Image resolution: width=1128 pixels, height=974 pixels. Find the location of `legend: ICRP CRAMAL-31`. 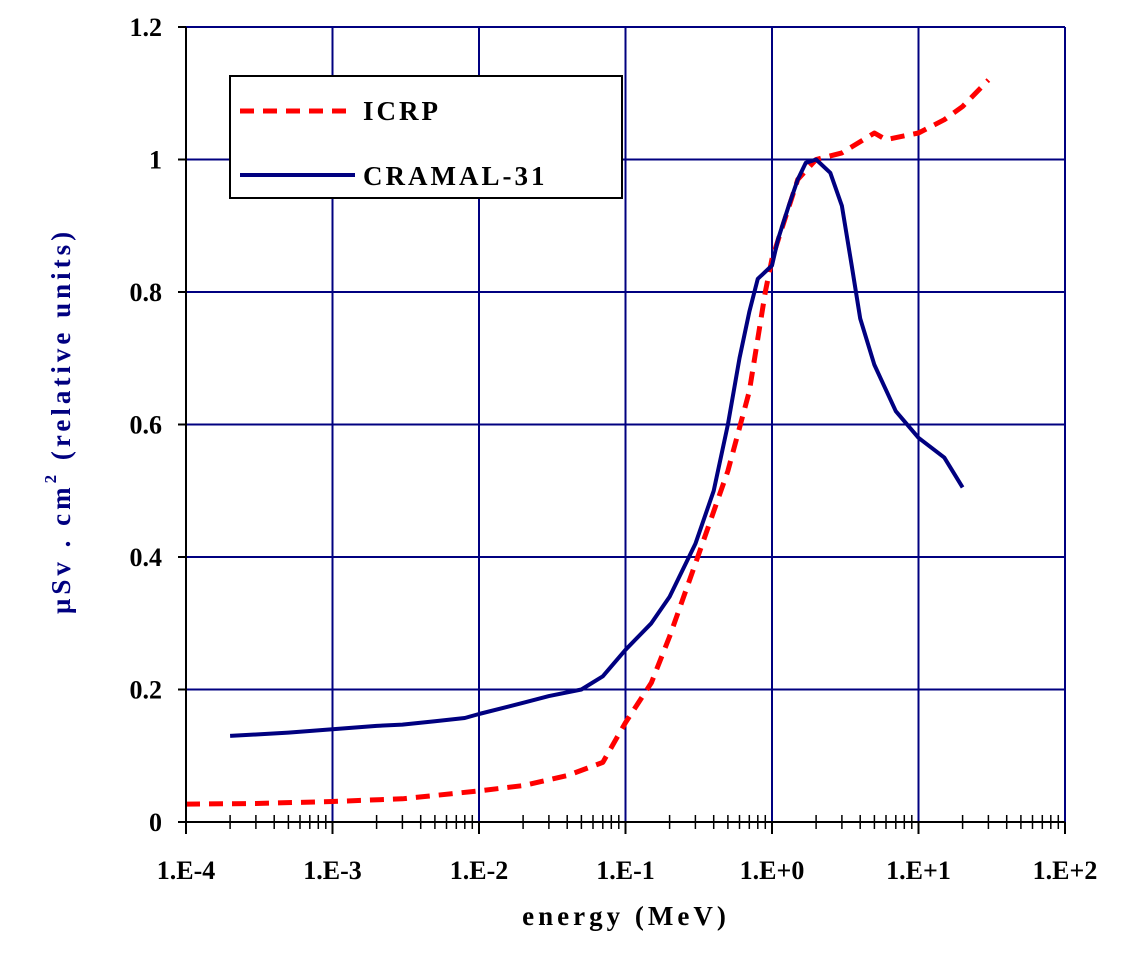

legend: ICRP CRAMAL-31 is located at coordinates (426, 137).